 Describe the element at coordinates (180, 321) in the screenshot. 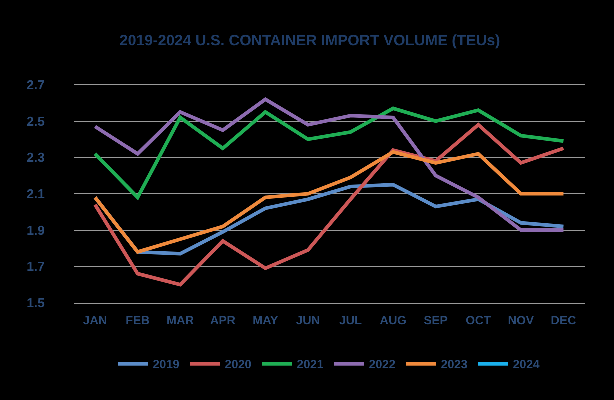

I see `x-tick-label: MAR` at that location.